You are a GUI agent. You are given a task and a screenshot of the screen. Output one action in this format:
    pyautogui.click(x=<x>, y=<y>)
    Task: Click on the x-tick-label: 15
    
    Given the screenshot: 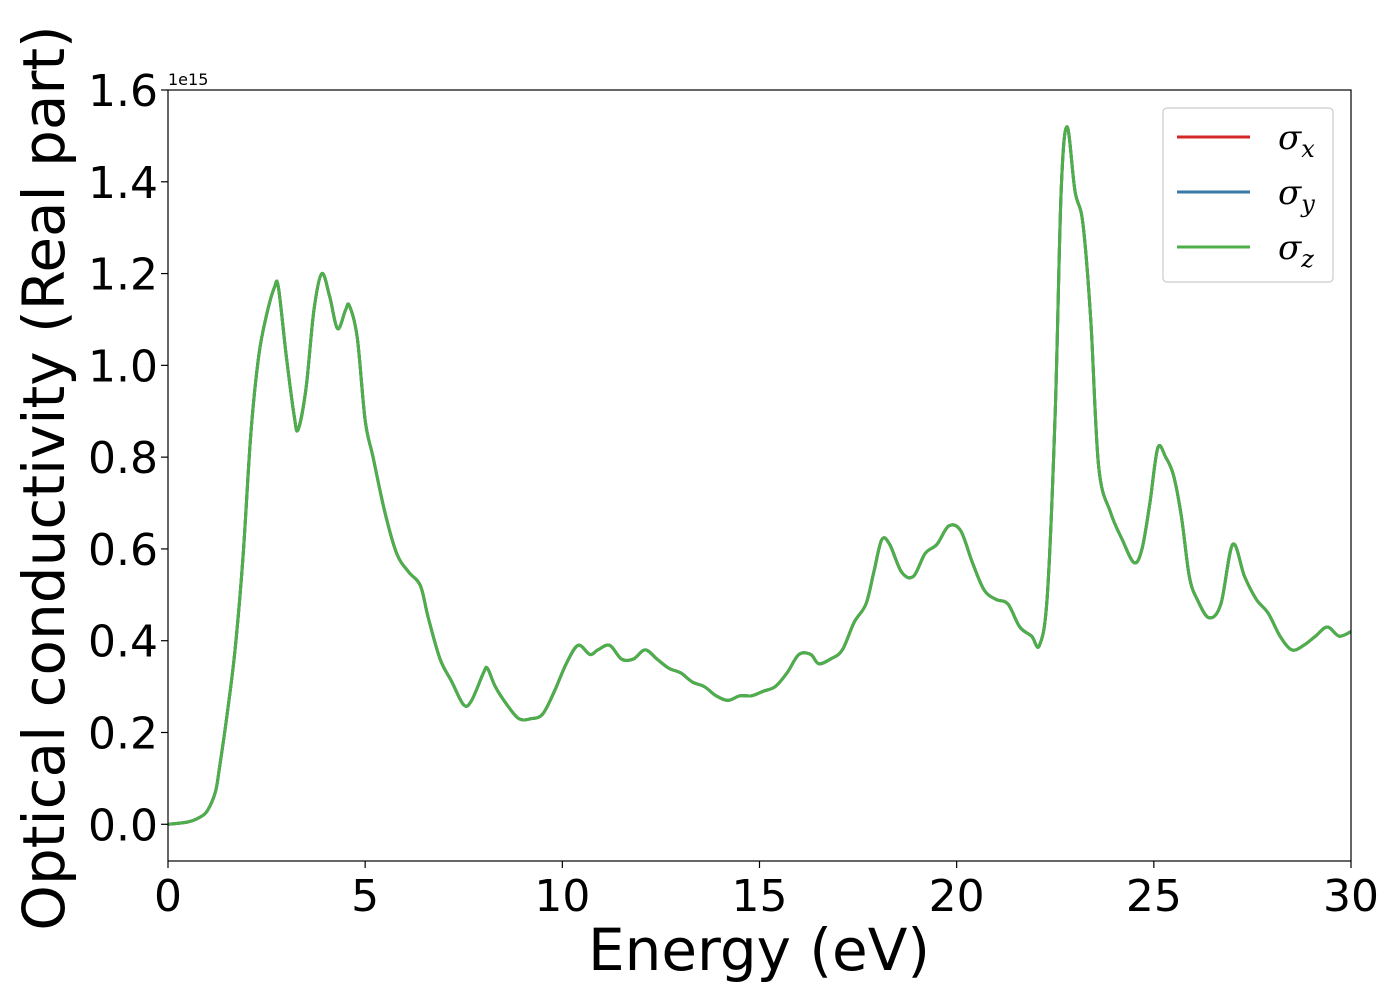 What is the action you would take?
    pyautogui.click(x=760, y=896)
    